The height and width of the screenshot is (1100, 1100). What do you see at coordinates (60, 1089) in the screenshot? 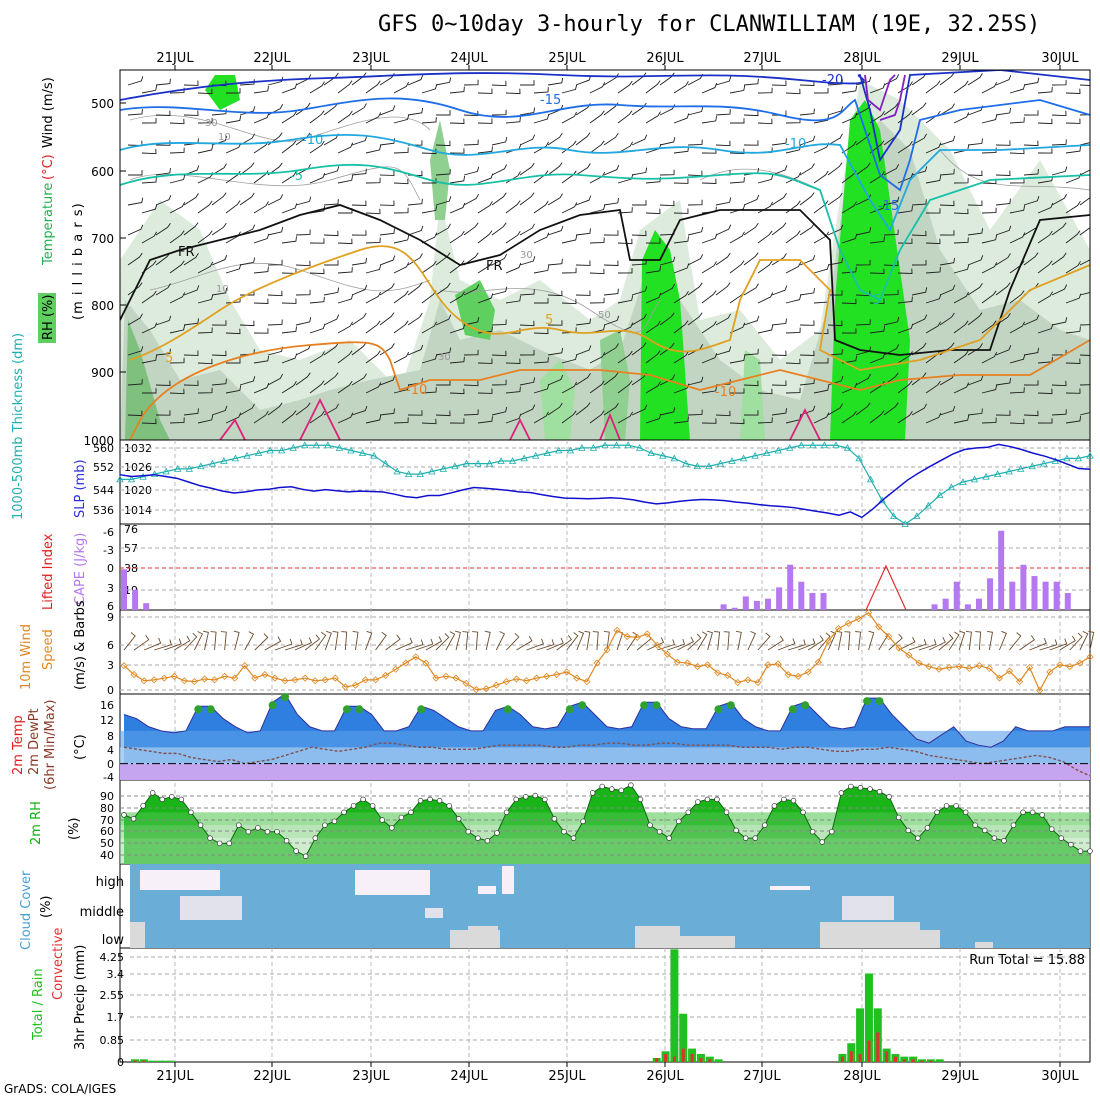
I see `grads-credit: GrADS: COLA/IGES` at bounding box center [60, 1089].